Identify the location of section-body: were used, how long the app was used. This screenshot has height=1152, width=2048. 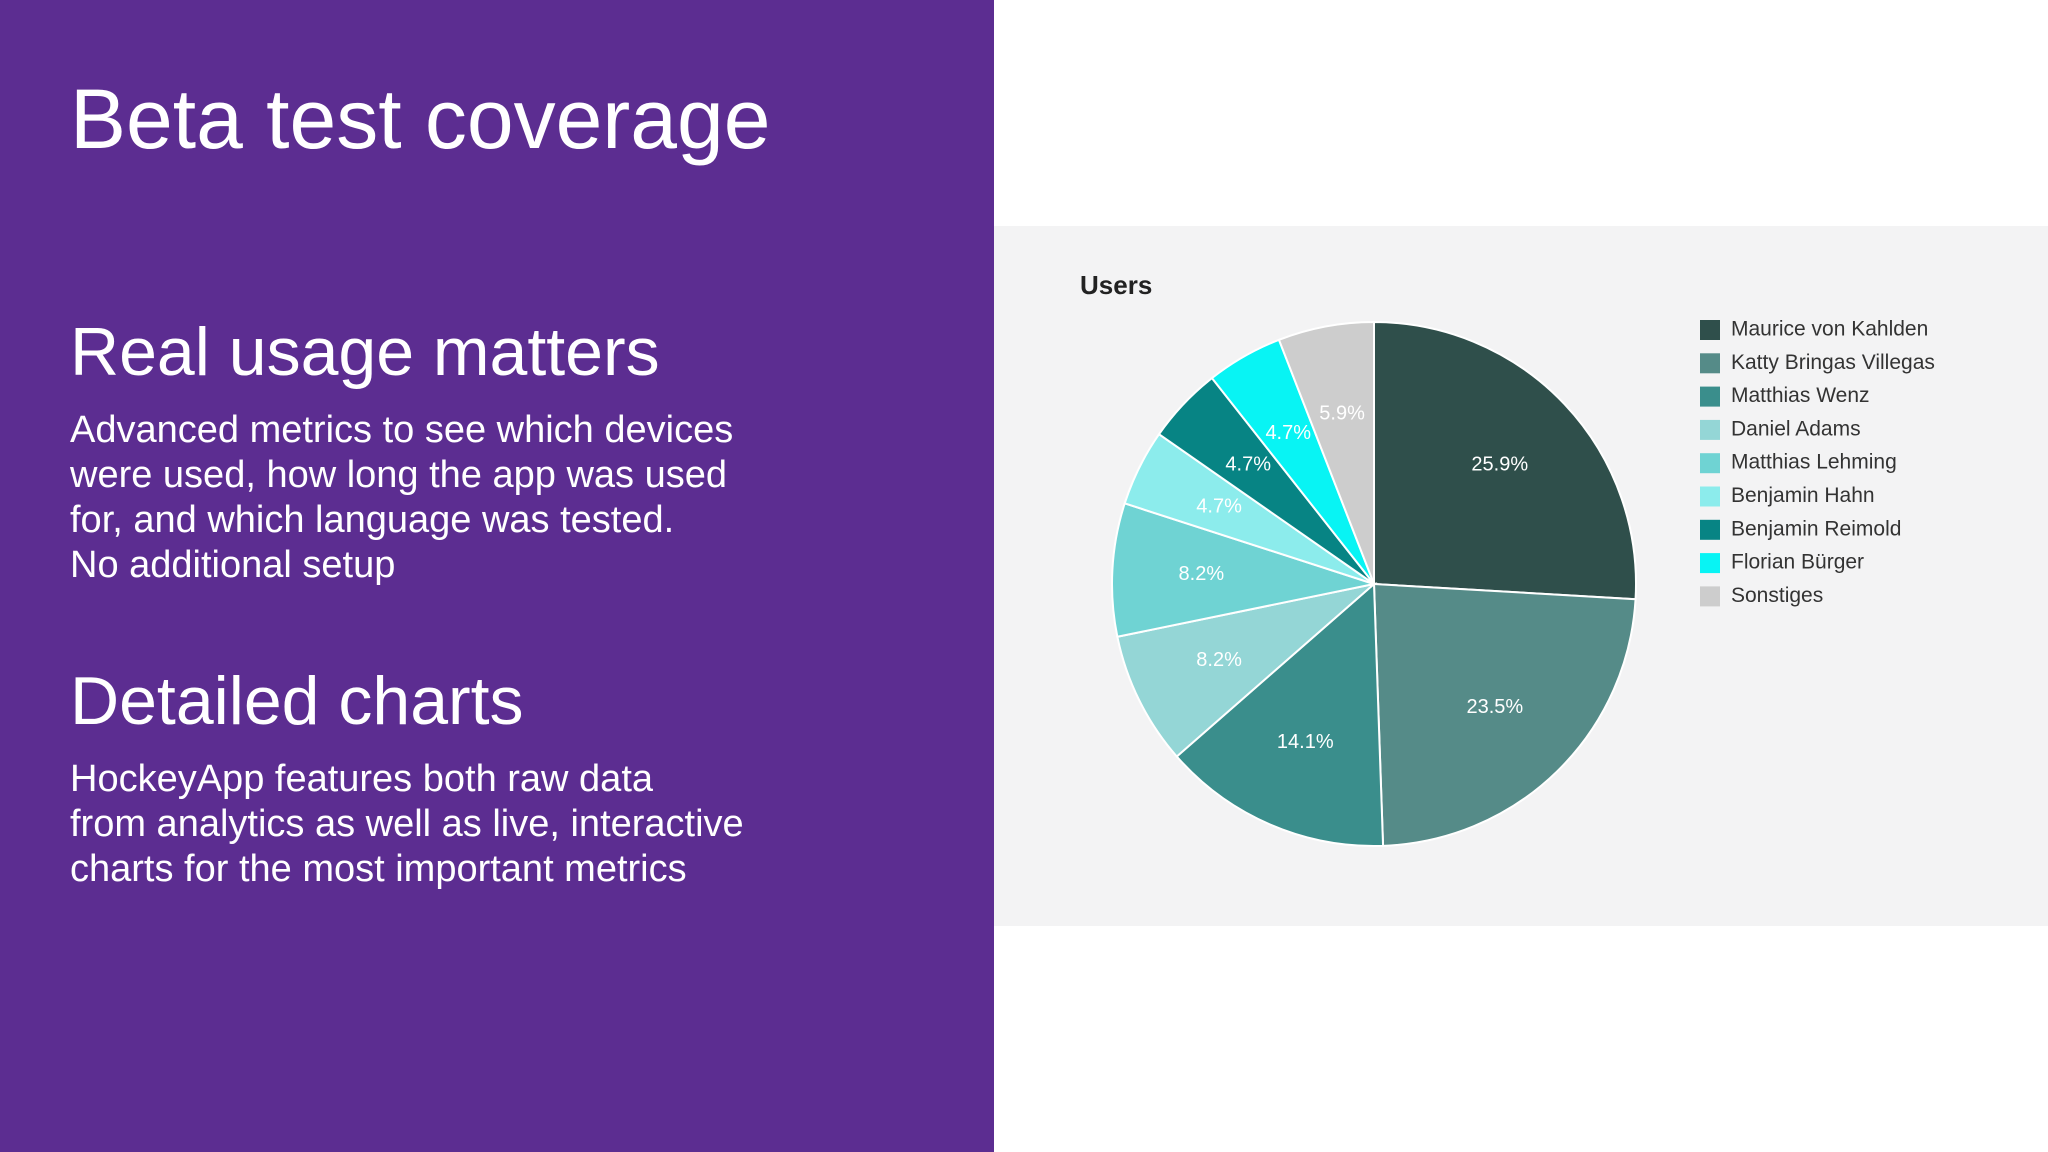
(398, 475).